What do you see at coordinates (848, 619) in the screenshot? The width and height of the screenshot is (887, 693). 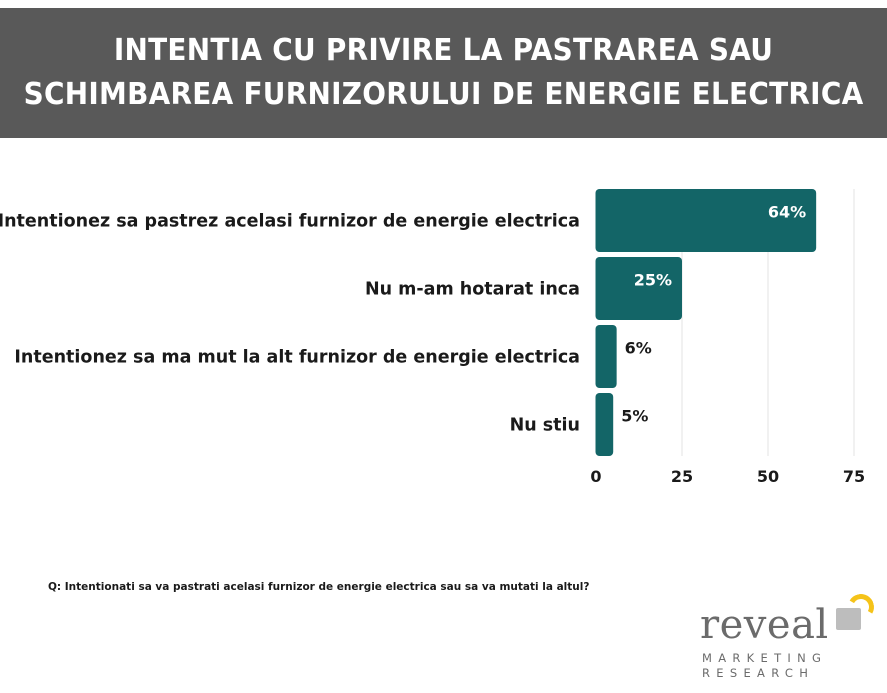 I see `logo-square-icon` at bounding box center [848, 619].